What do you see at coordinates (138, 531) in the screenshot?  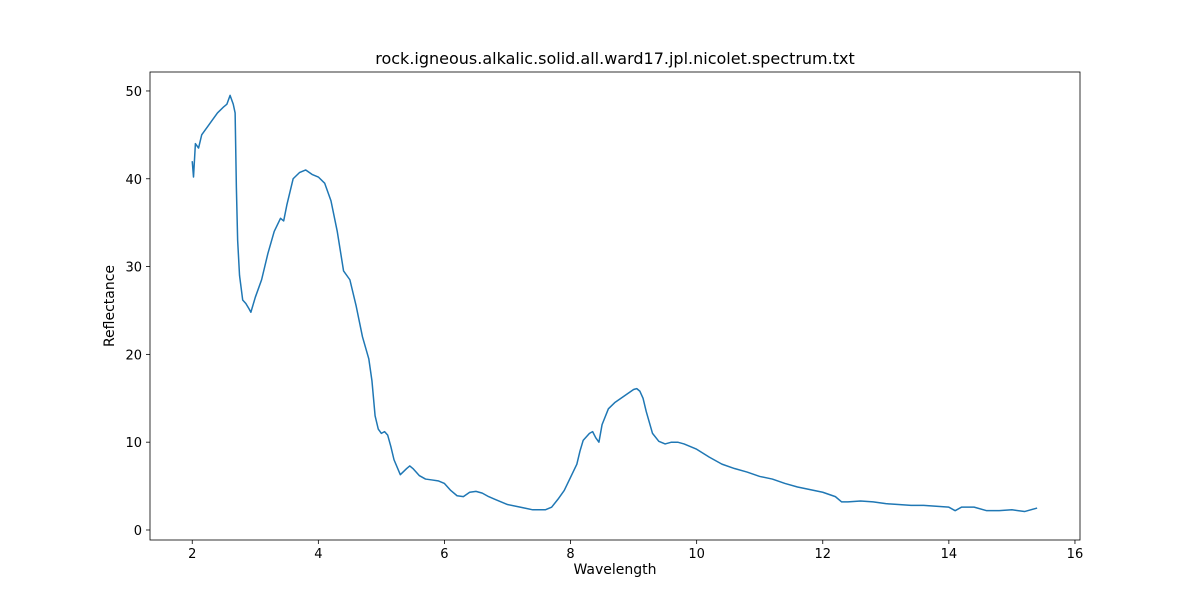 I see `y-tick-label: 0` at bounding box center [138, 531].